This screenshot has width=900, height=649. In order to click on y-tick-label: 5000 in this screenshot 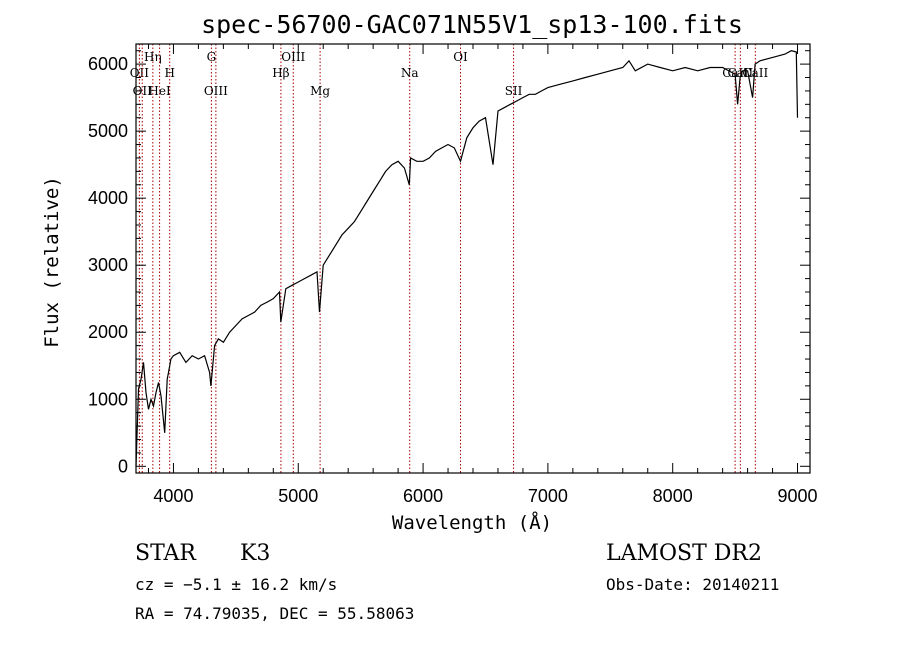, I will do `click(108, 131)`.